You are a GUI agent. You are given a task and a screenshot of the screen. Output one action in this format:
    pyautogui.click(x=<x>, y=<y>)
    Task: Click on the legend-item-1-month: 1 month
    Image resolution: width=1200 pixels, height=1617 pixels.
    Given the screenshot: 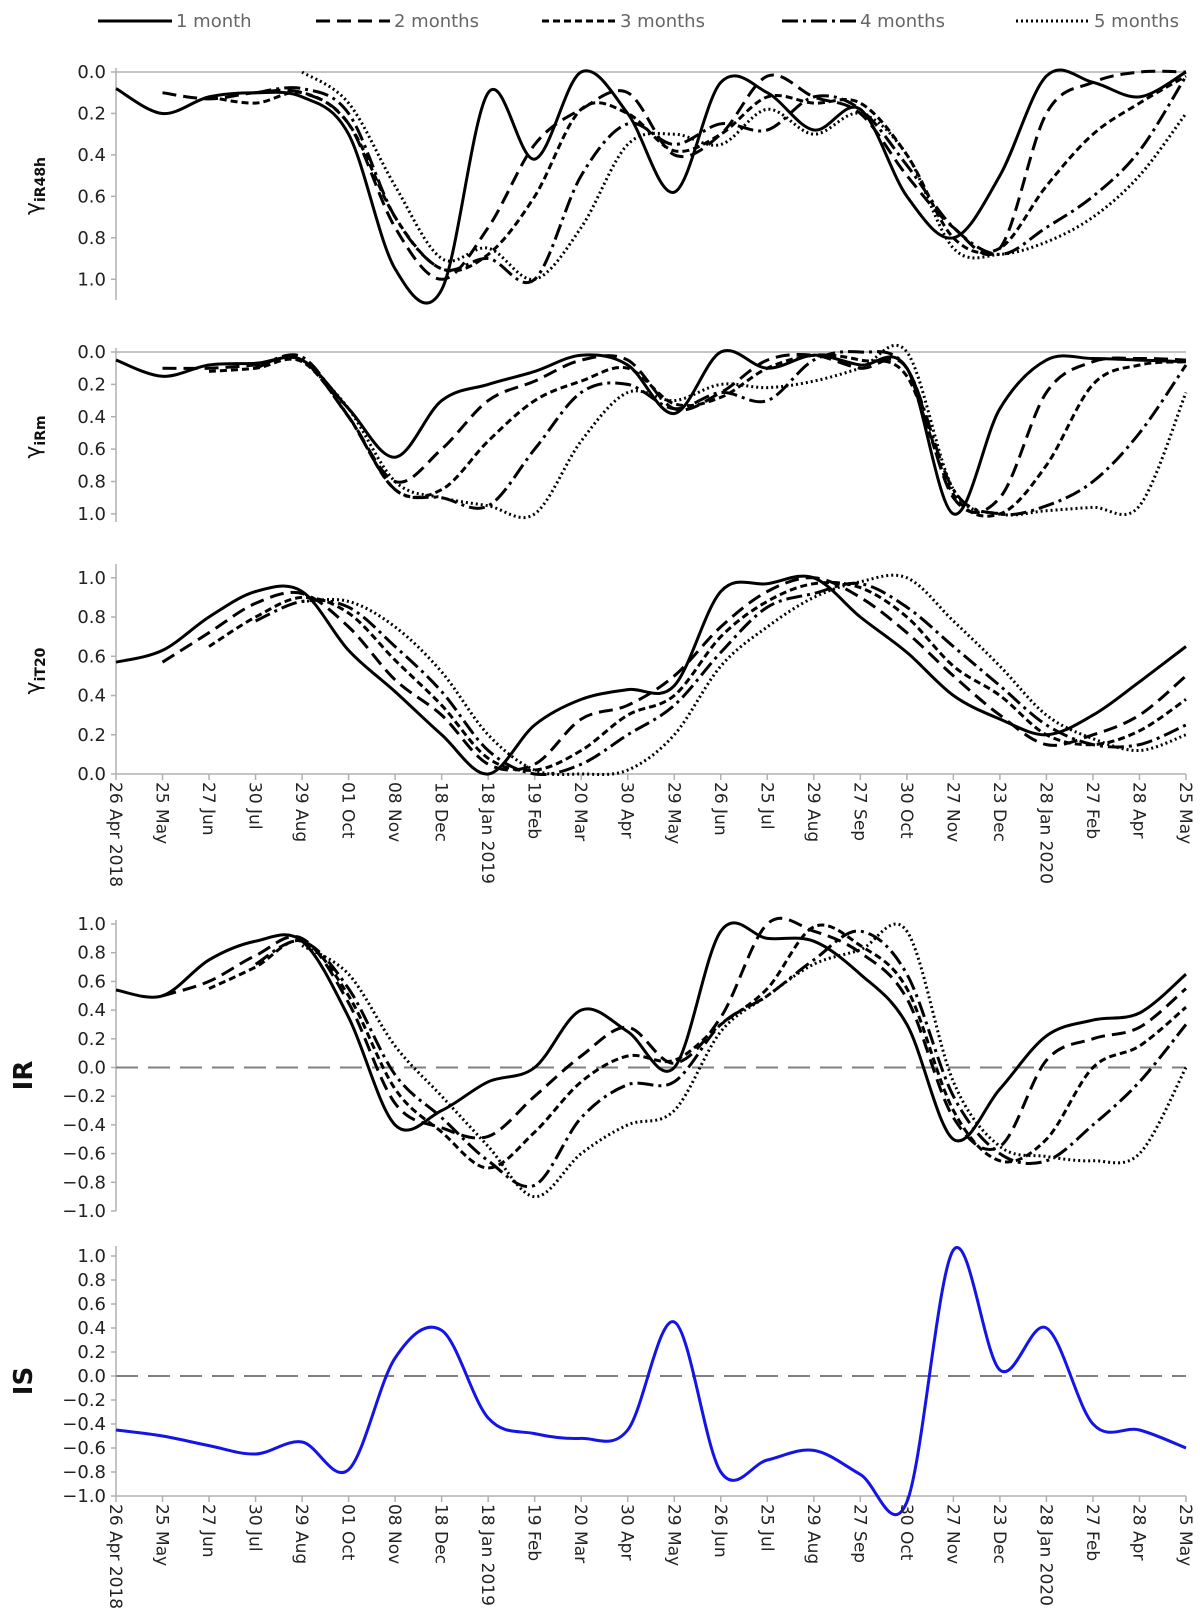 What is the action you would take?
    pyautogui.click(x=174, y=21)
    